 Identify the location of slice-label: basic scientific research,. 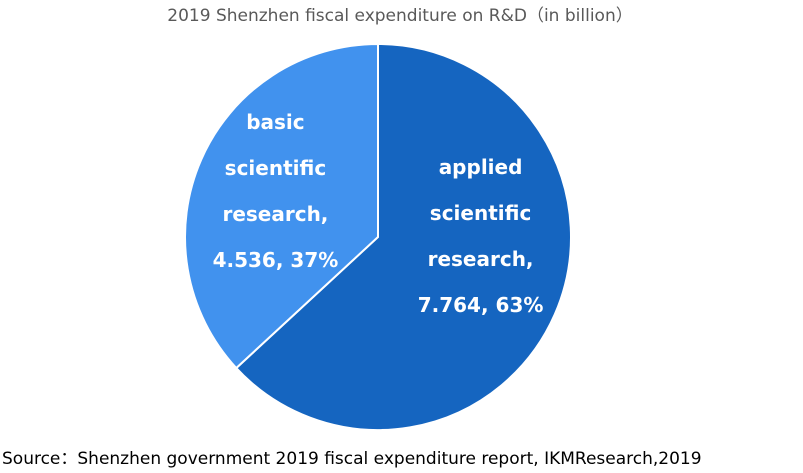
(275, 168).